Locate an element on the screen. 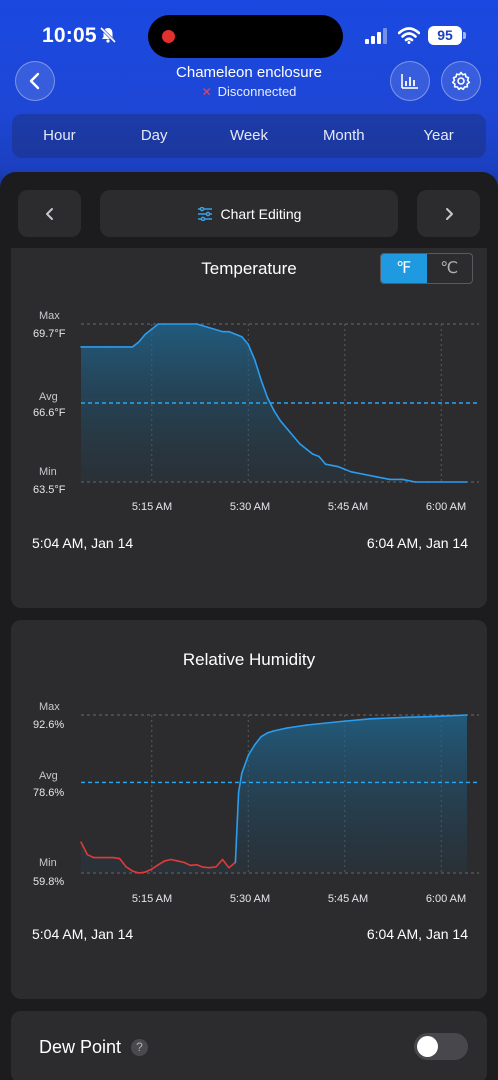 The width and height of the screenshot is (498, 1080). dew-point-toggle is located at coordinates (441, 1046).